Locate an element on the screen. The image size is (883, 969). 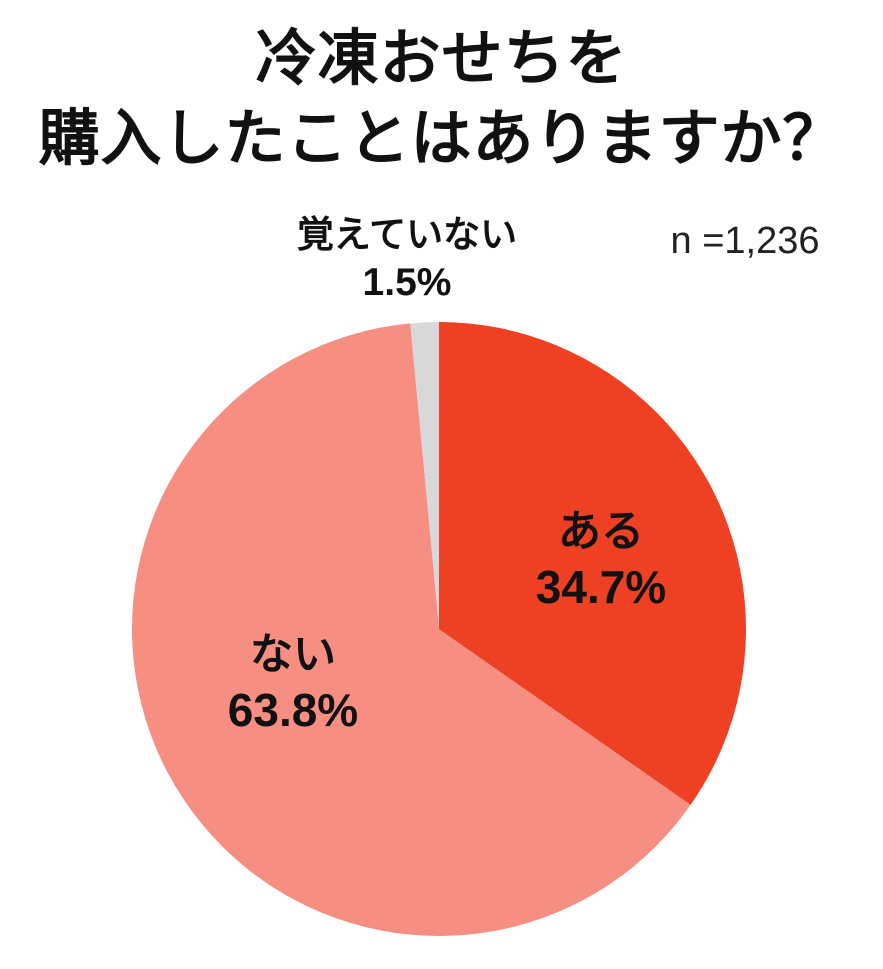
slice-label-no: ない 63.8% is located at coordinates (293, 683).